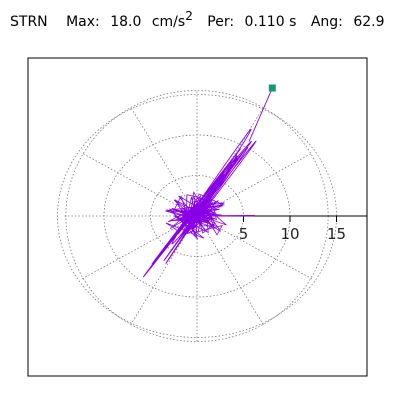 This screenshot has height=400, width=400. Describe the element at coordinates (260, 114) in the screenshot. I see `peak-line` at that location.